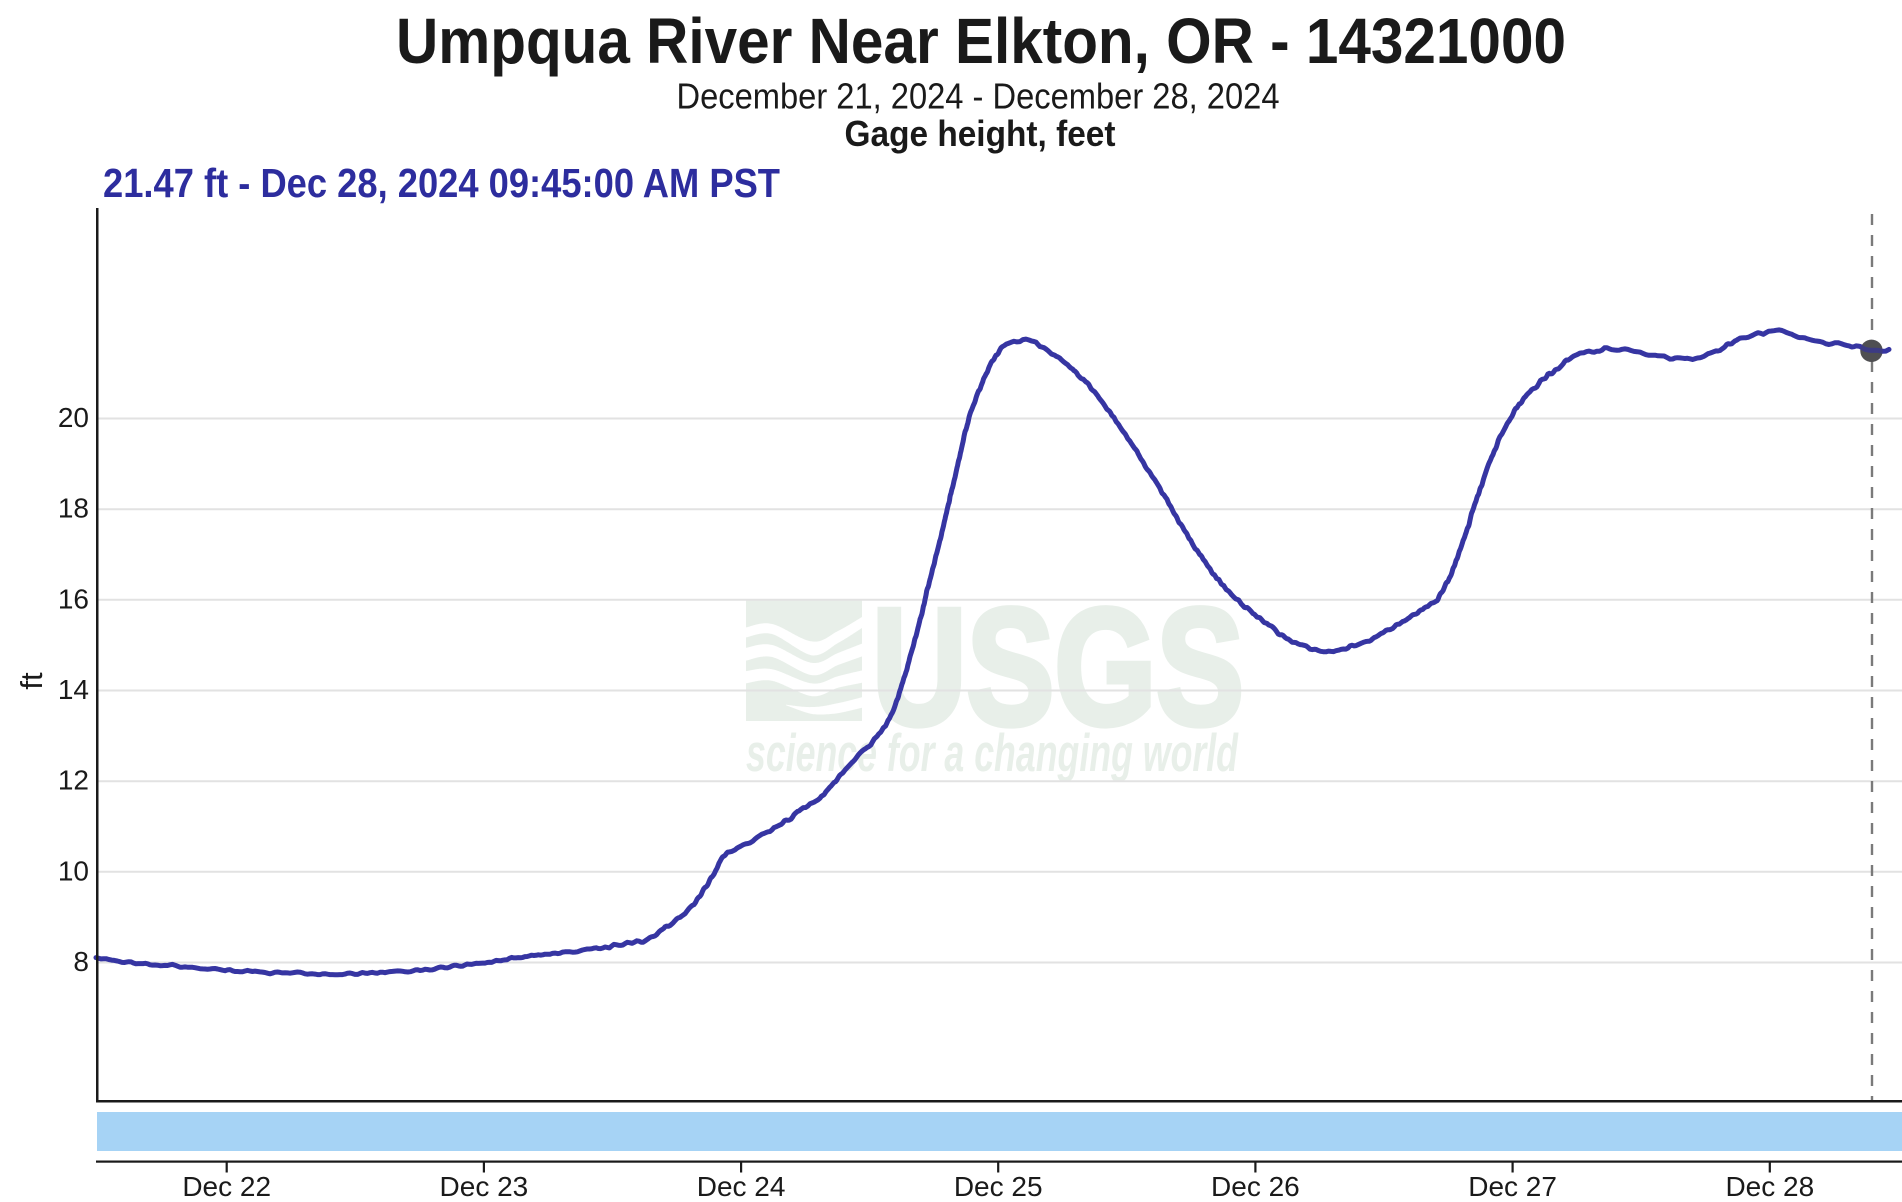 Image resolution: width=1902 pixels, height=1202 pixels. I want to click on svg-text:December 21, 2024 - December 2: December 21, 2024 - December 28, 2024, so click(978, 96).